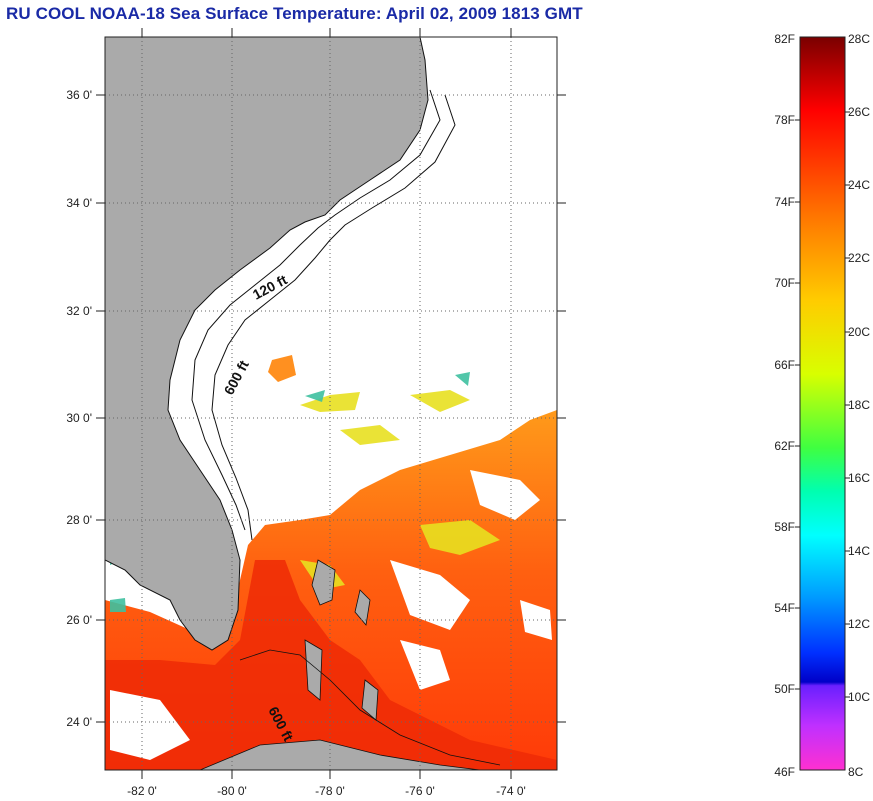  What do you see at coordinates (340, 754) in the screenshot?
I see `land-cuba` at bounding box center [340, 754].